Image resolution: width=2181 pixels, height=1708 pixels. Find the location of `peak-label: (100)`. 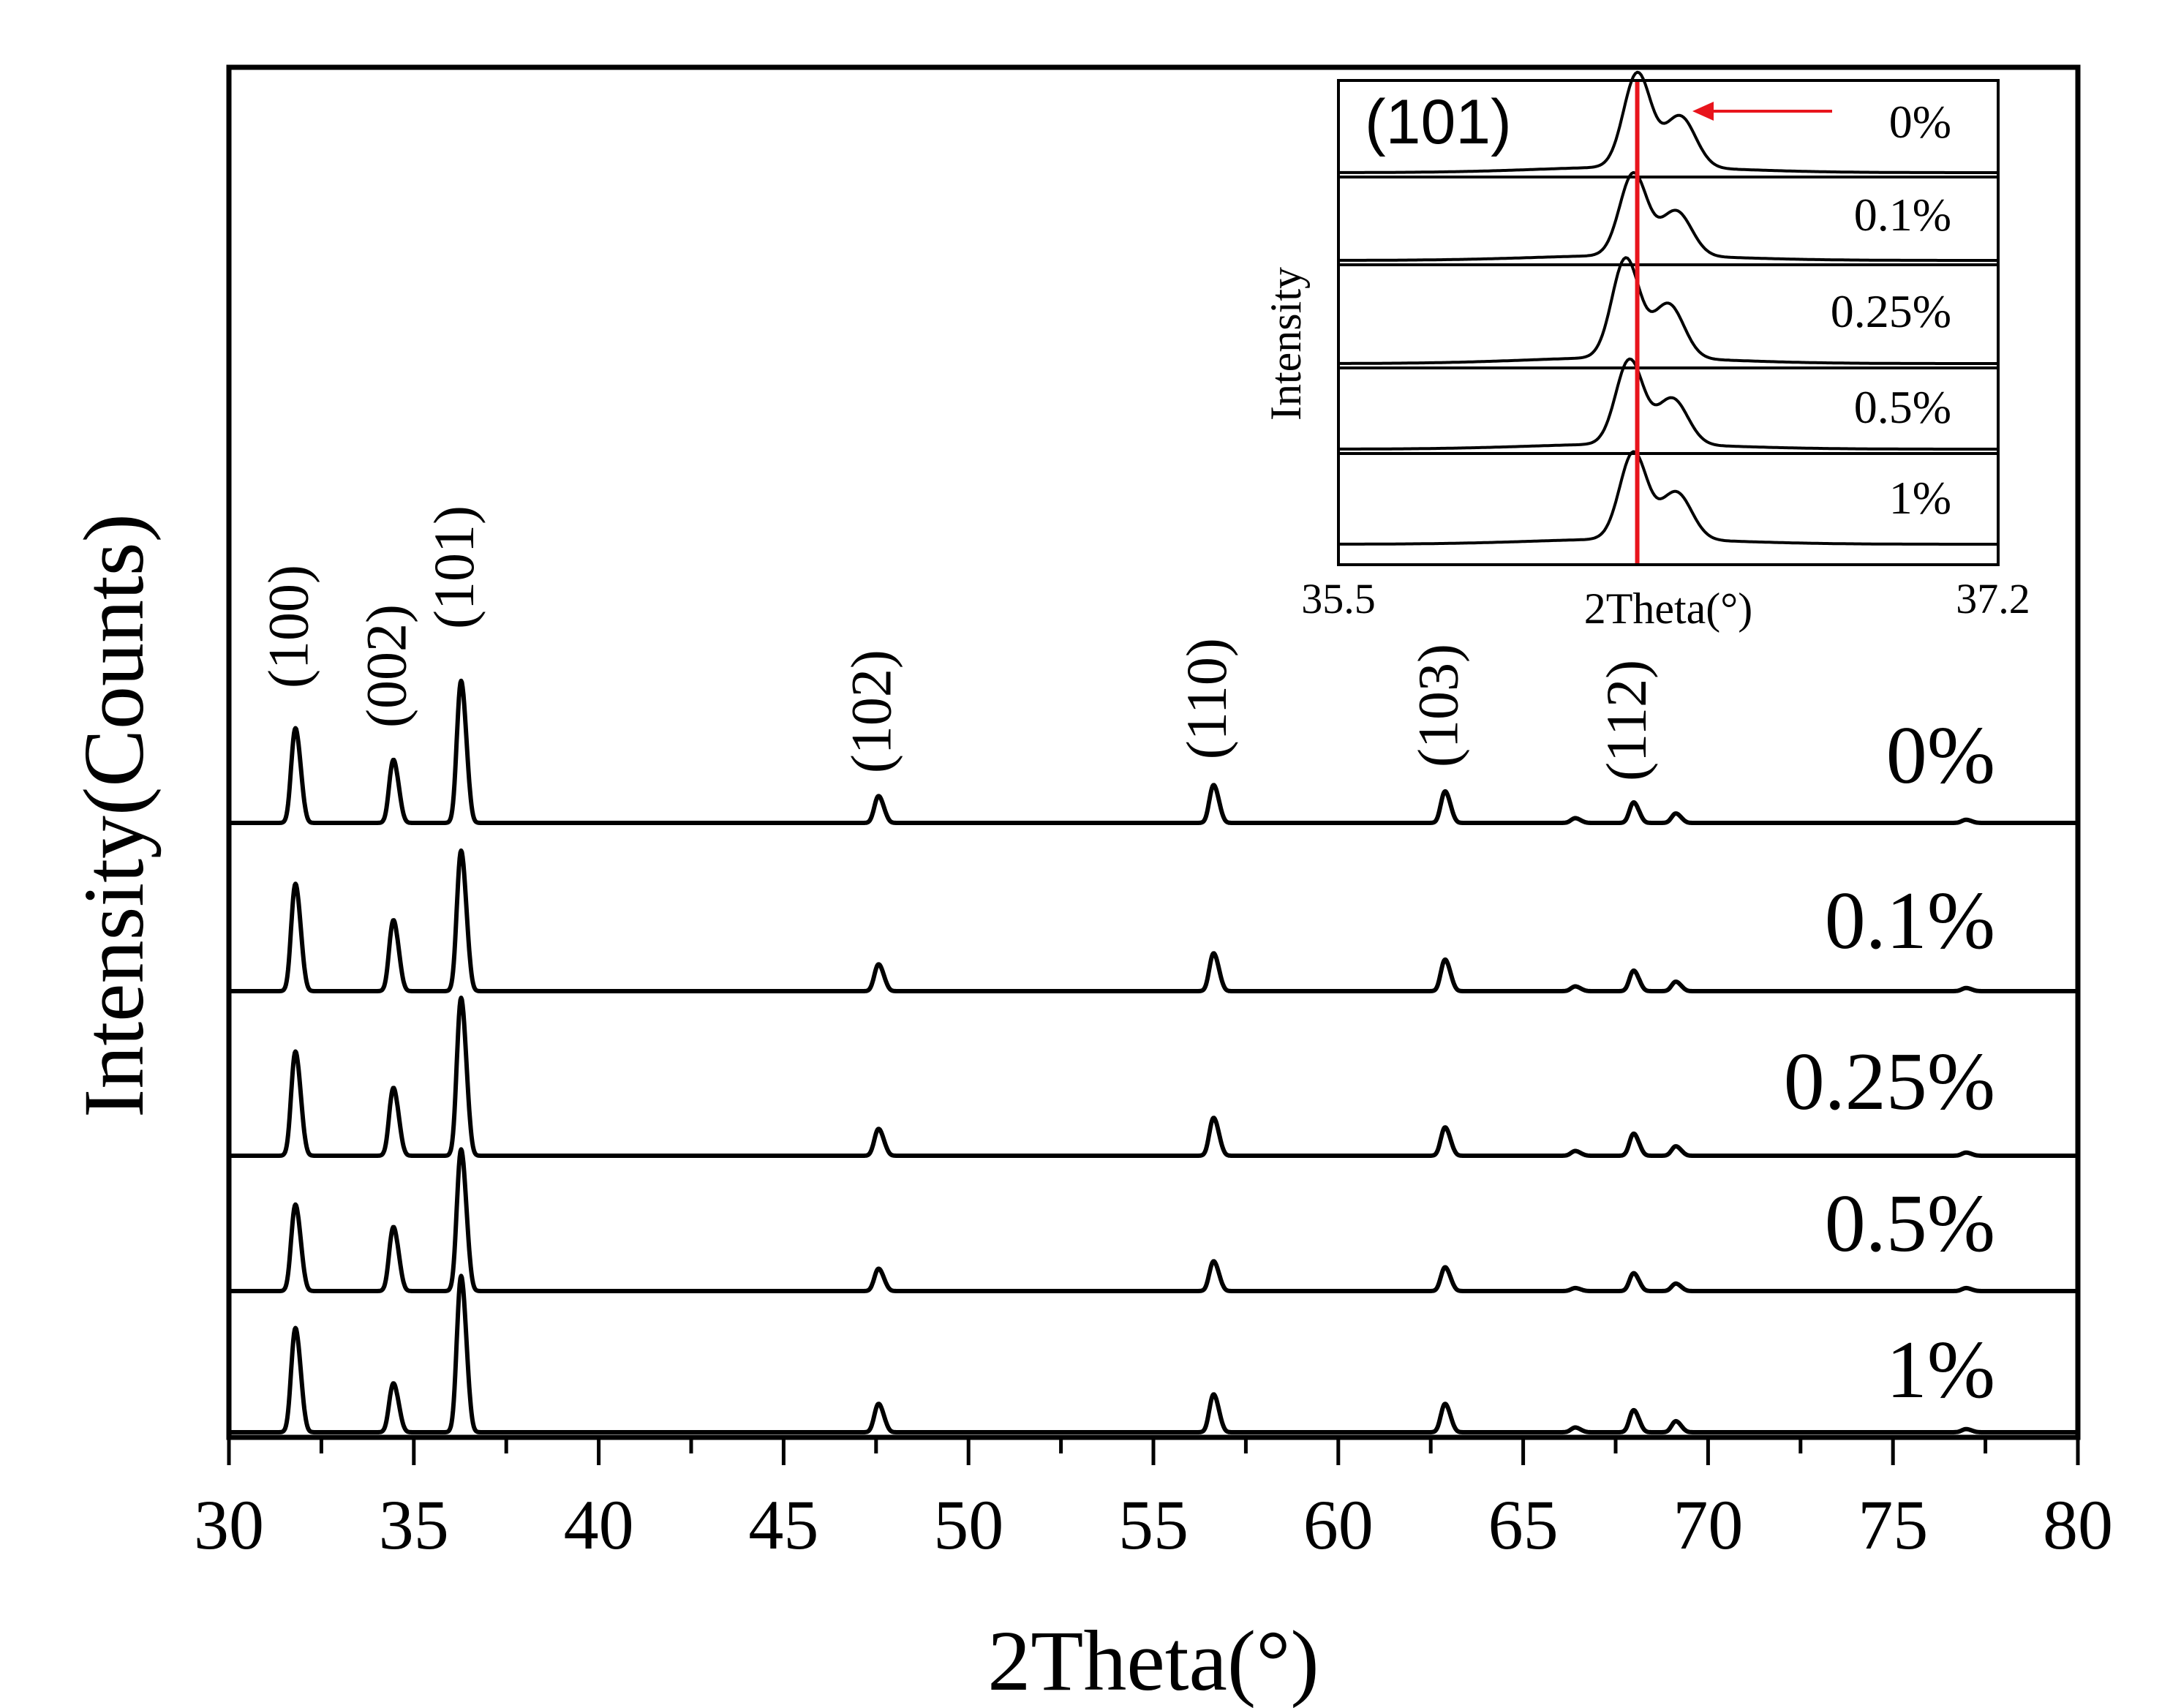

peak-label: (100) is located at coordinates (288, 626).